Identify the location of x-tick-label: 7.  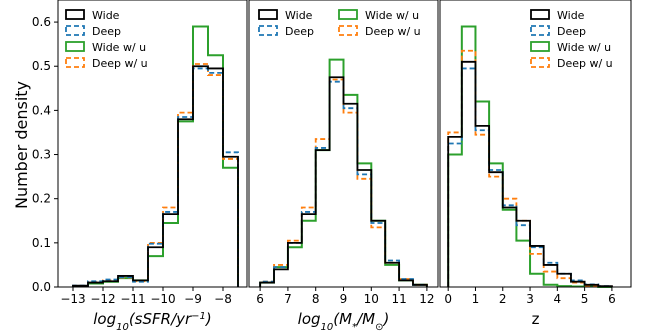
(288, 299).